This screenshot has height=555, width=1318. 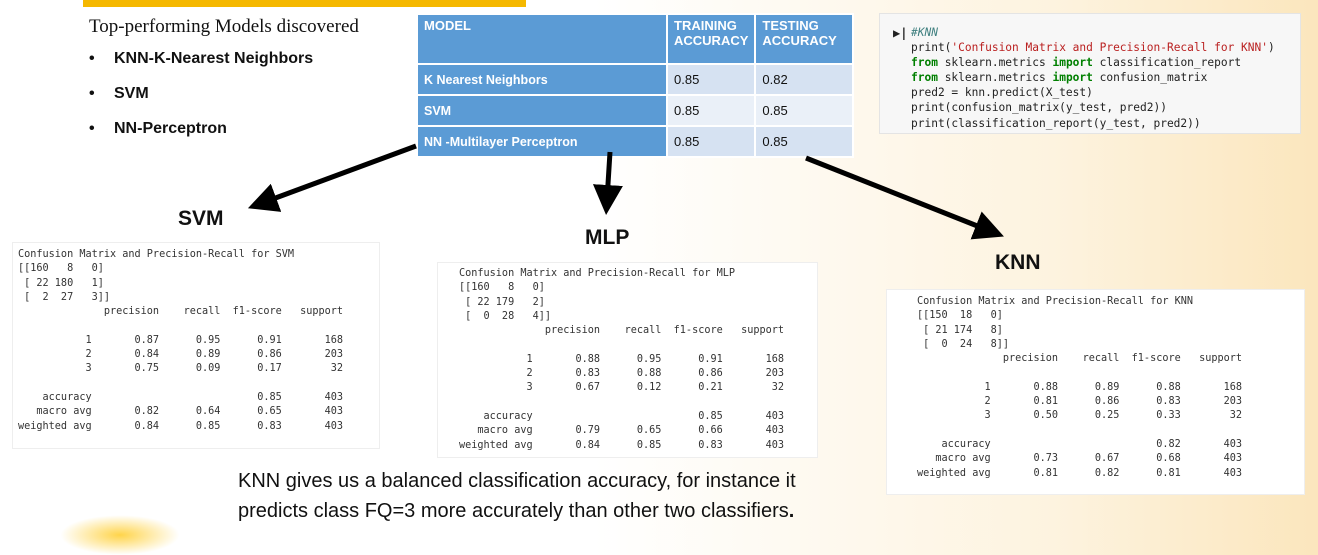 What do you see at coordinates (131, 93) in the screenshot?
I see `list-item-label: SVM` at bounding box center [131, 93].